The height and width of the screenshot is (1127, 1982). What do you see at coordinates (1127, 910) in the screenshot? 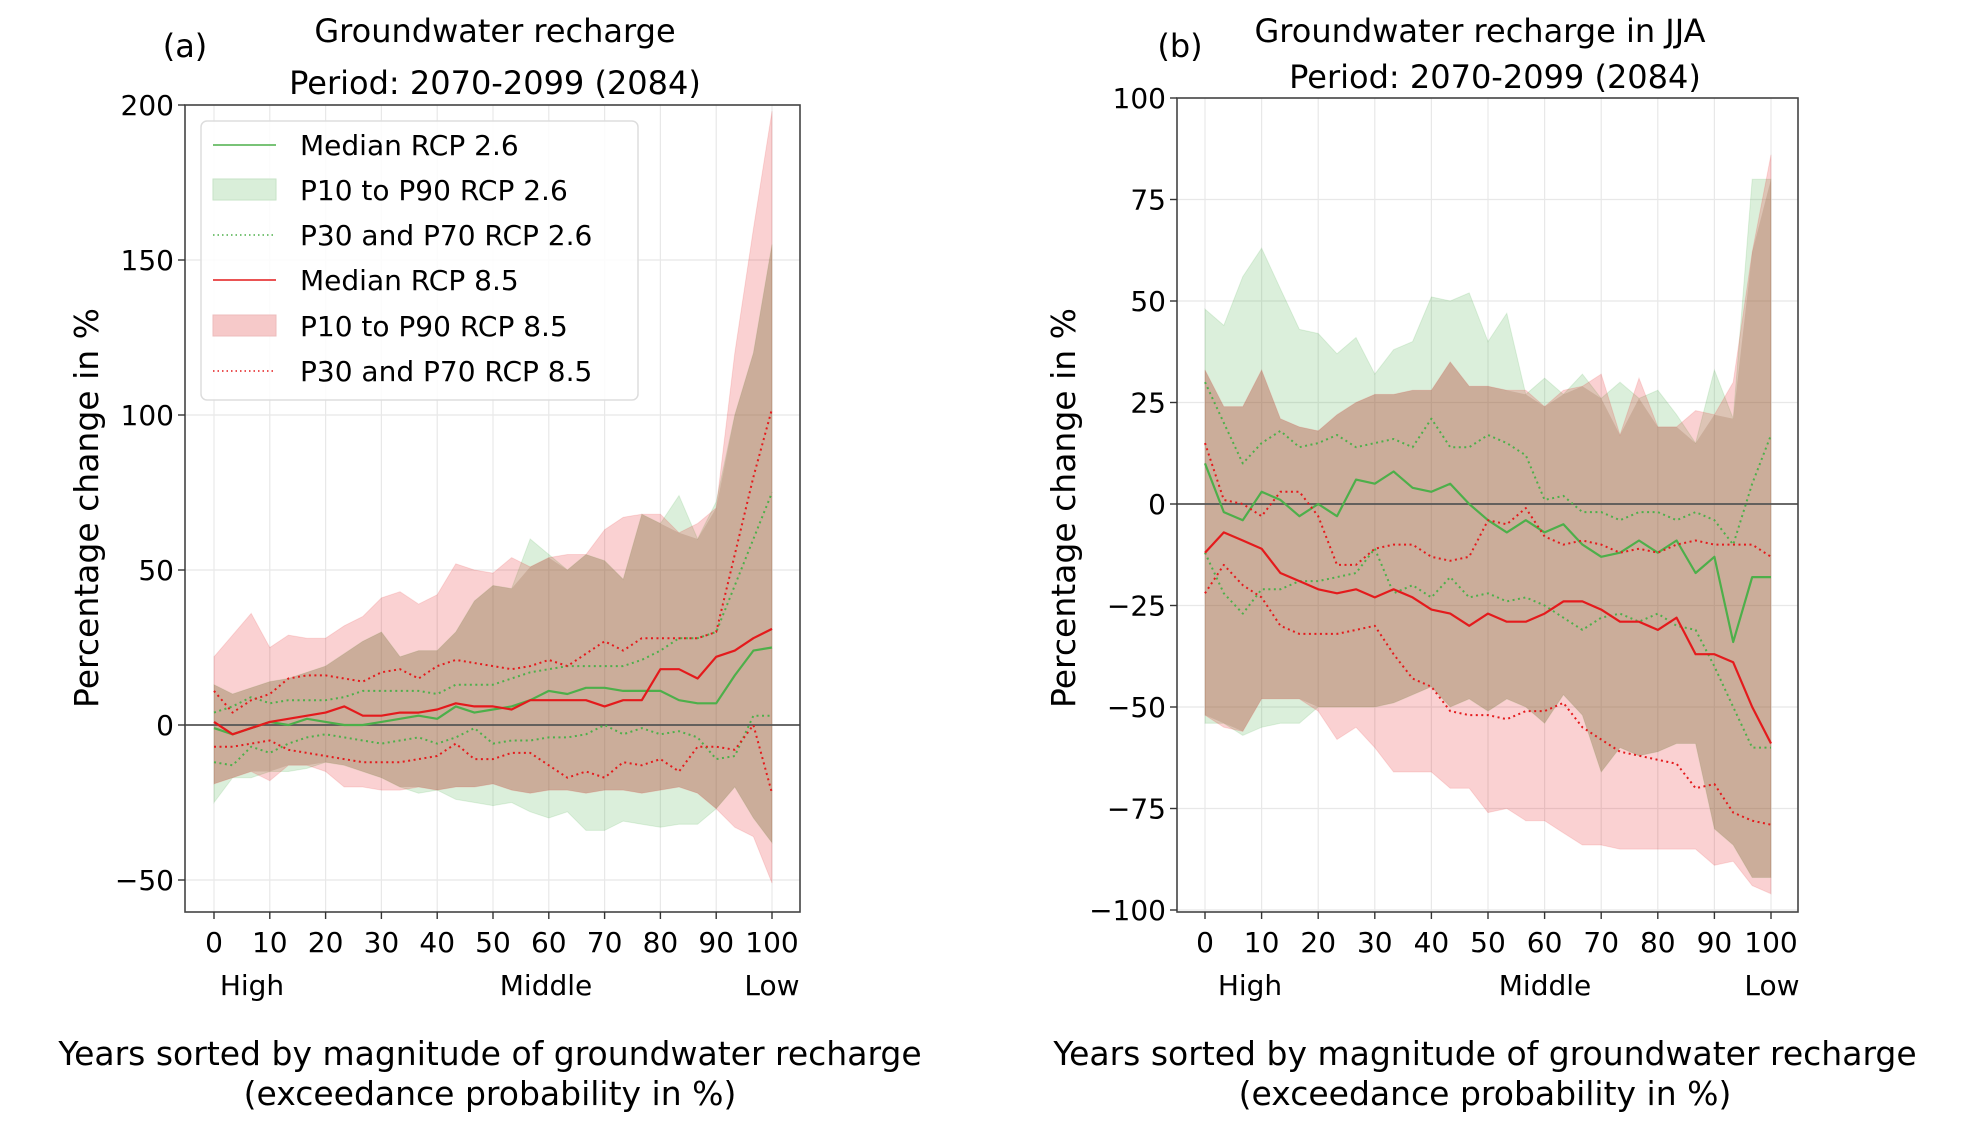
I see `y-tick-label: −100` at bounding box center [1127, 910].